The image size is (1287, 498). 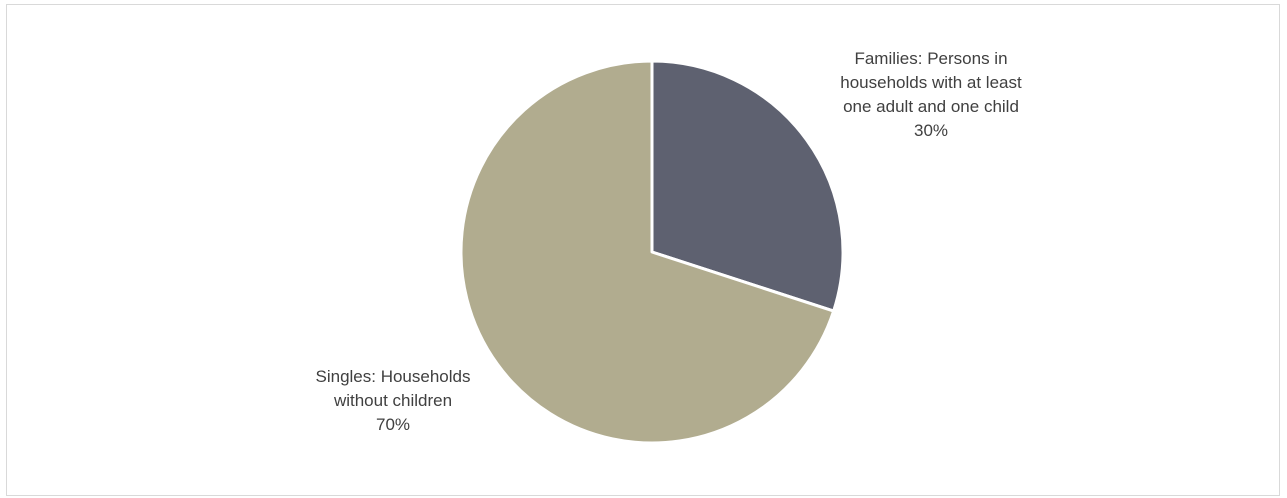 What do you see at coordinates (930, 58) in the screenshot?
I see `slice-label-line: Families: Persons in` at bounding box center [930, 58].